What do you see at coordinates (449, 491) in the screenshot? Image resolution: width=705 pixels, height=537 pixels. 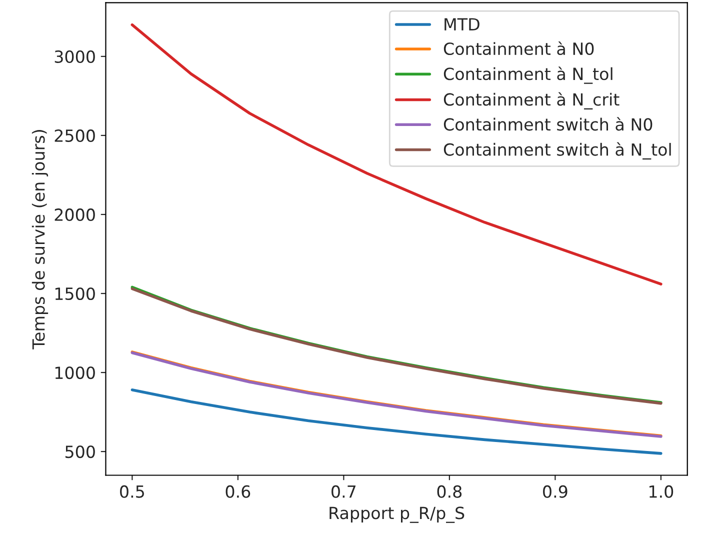 I see `x-tick-label: 0.8` at bounding box center [449, 491].